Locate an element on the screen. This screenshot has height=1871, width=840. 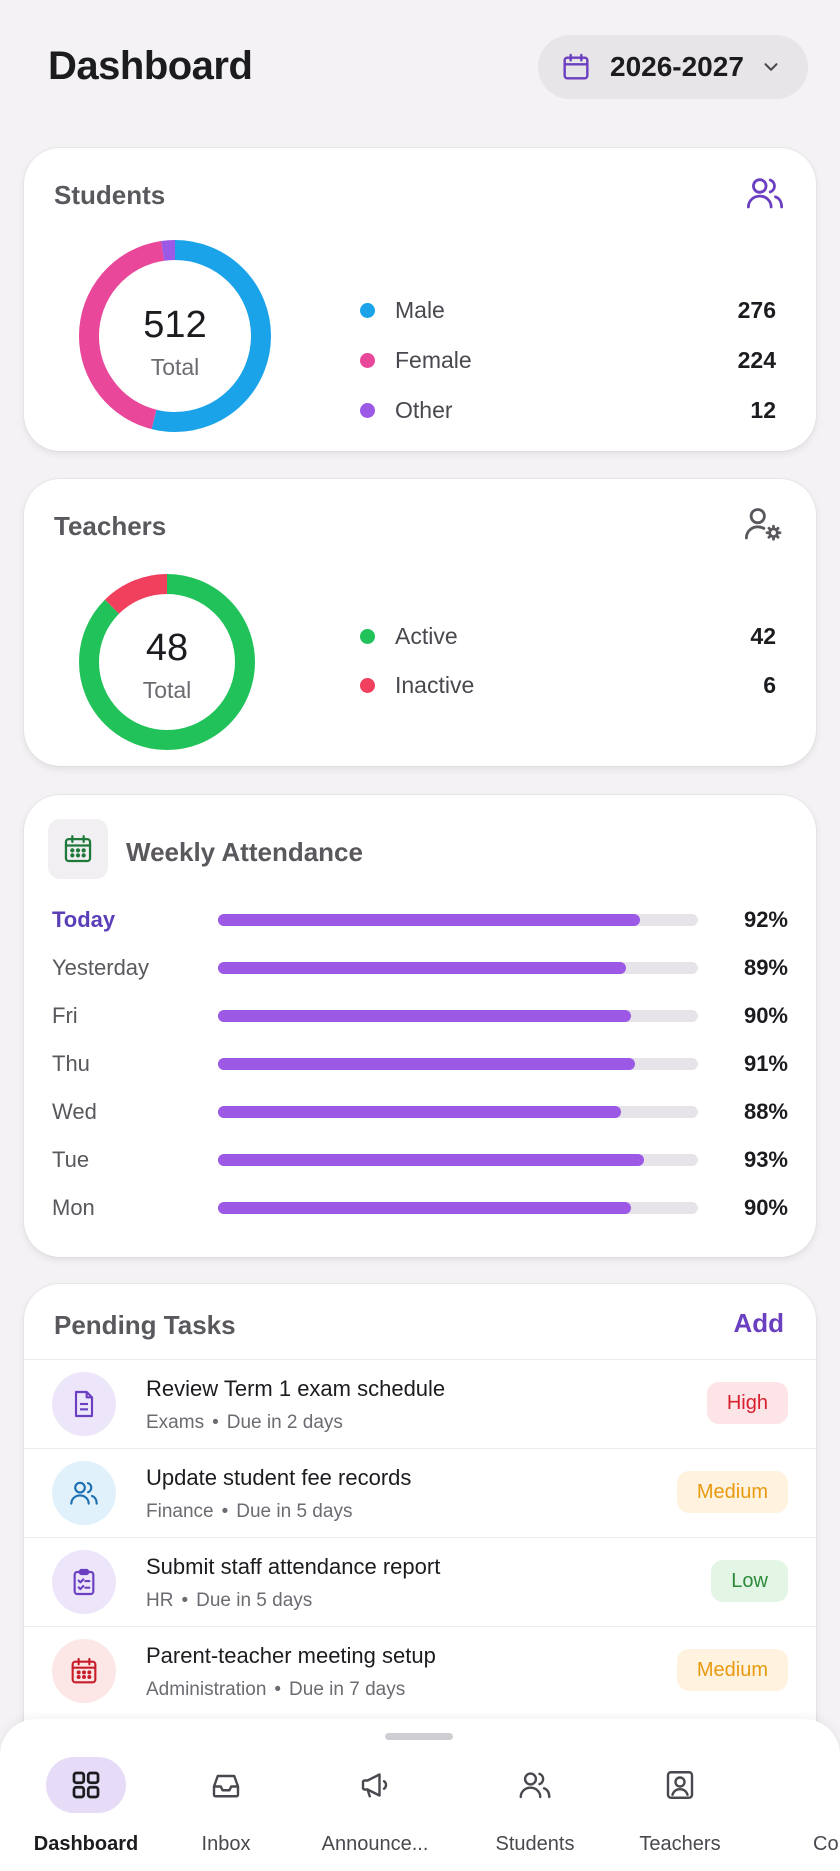
students-total: 512 Total is located at coordinates (175, 343).